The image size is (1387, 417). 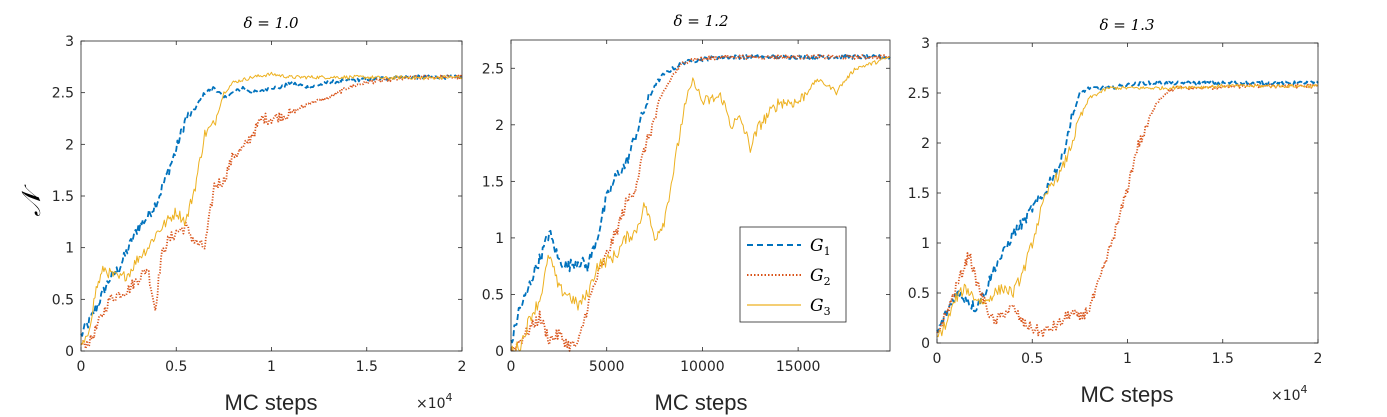 I want to click on panel-title: δ = 1.3, so click(x=1127, y=25).